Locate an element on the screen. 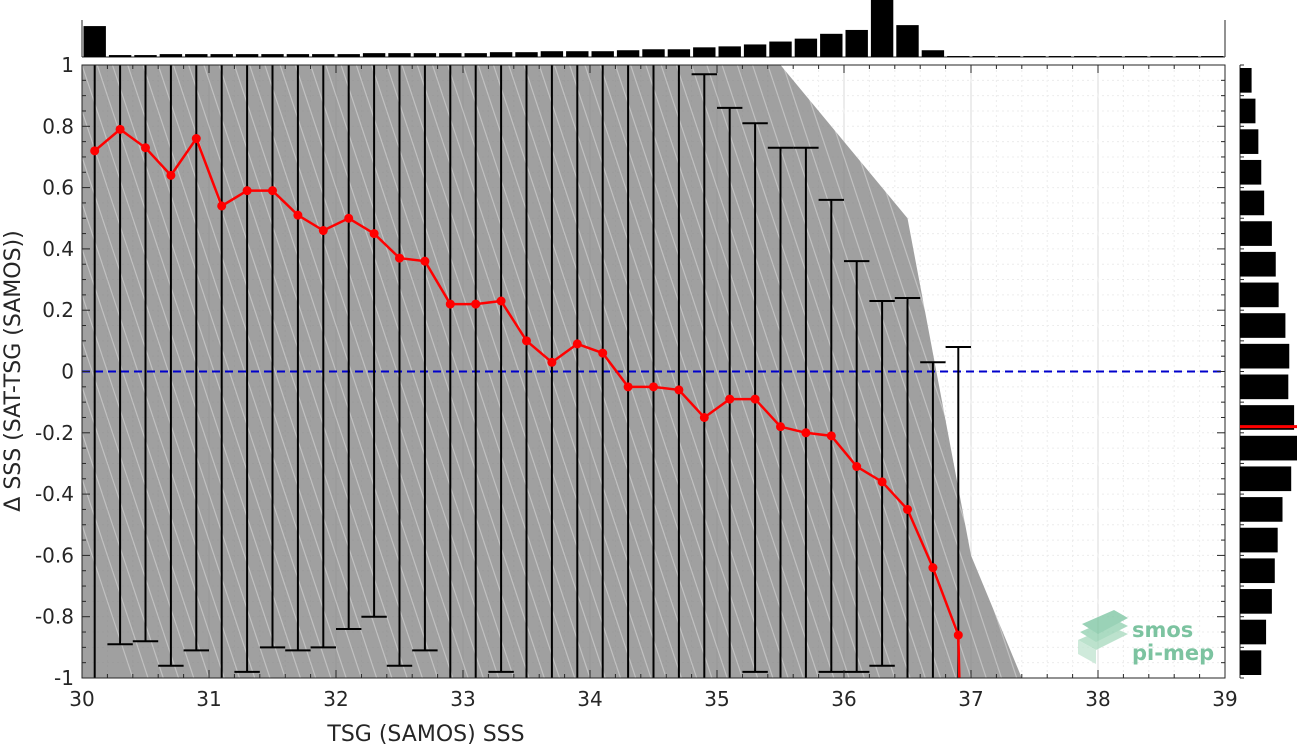 The height and width of the screenshot is (745, 1299). x-tick-label: 36 is located at coordinates (843, 699).